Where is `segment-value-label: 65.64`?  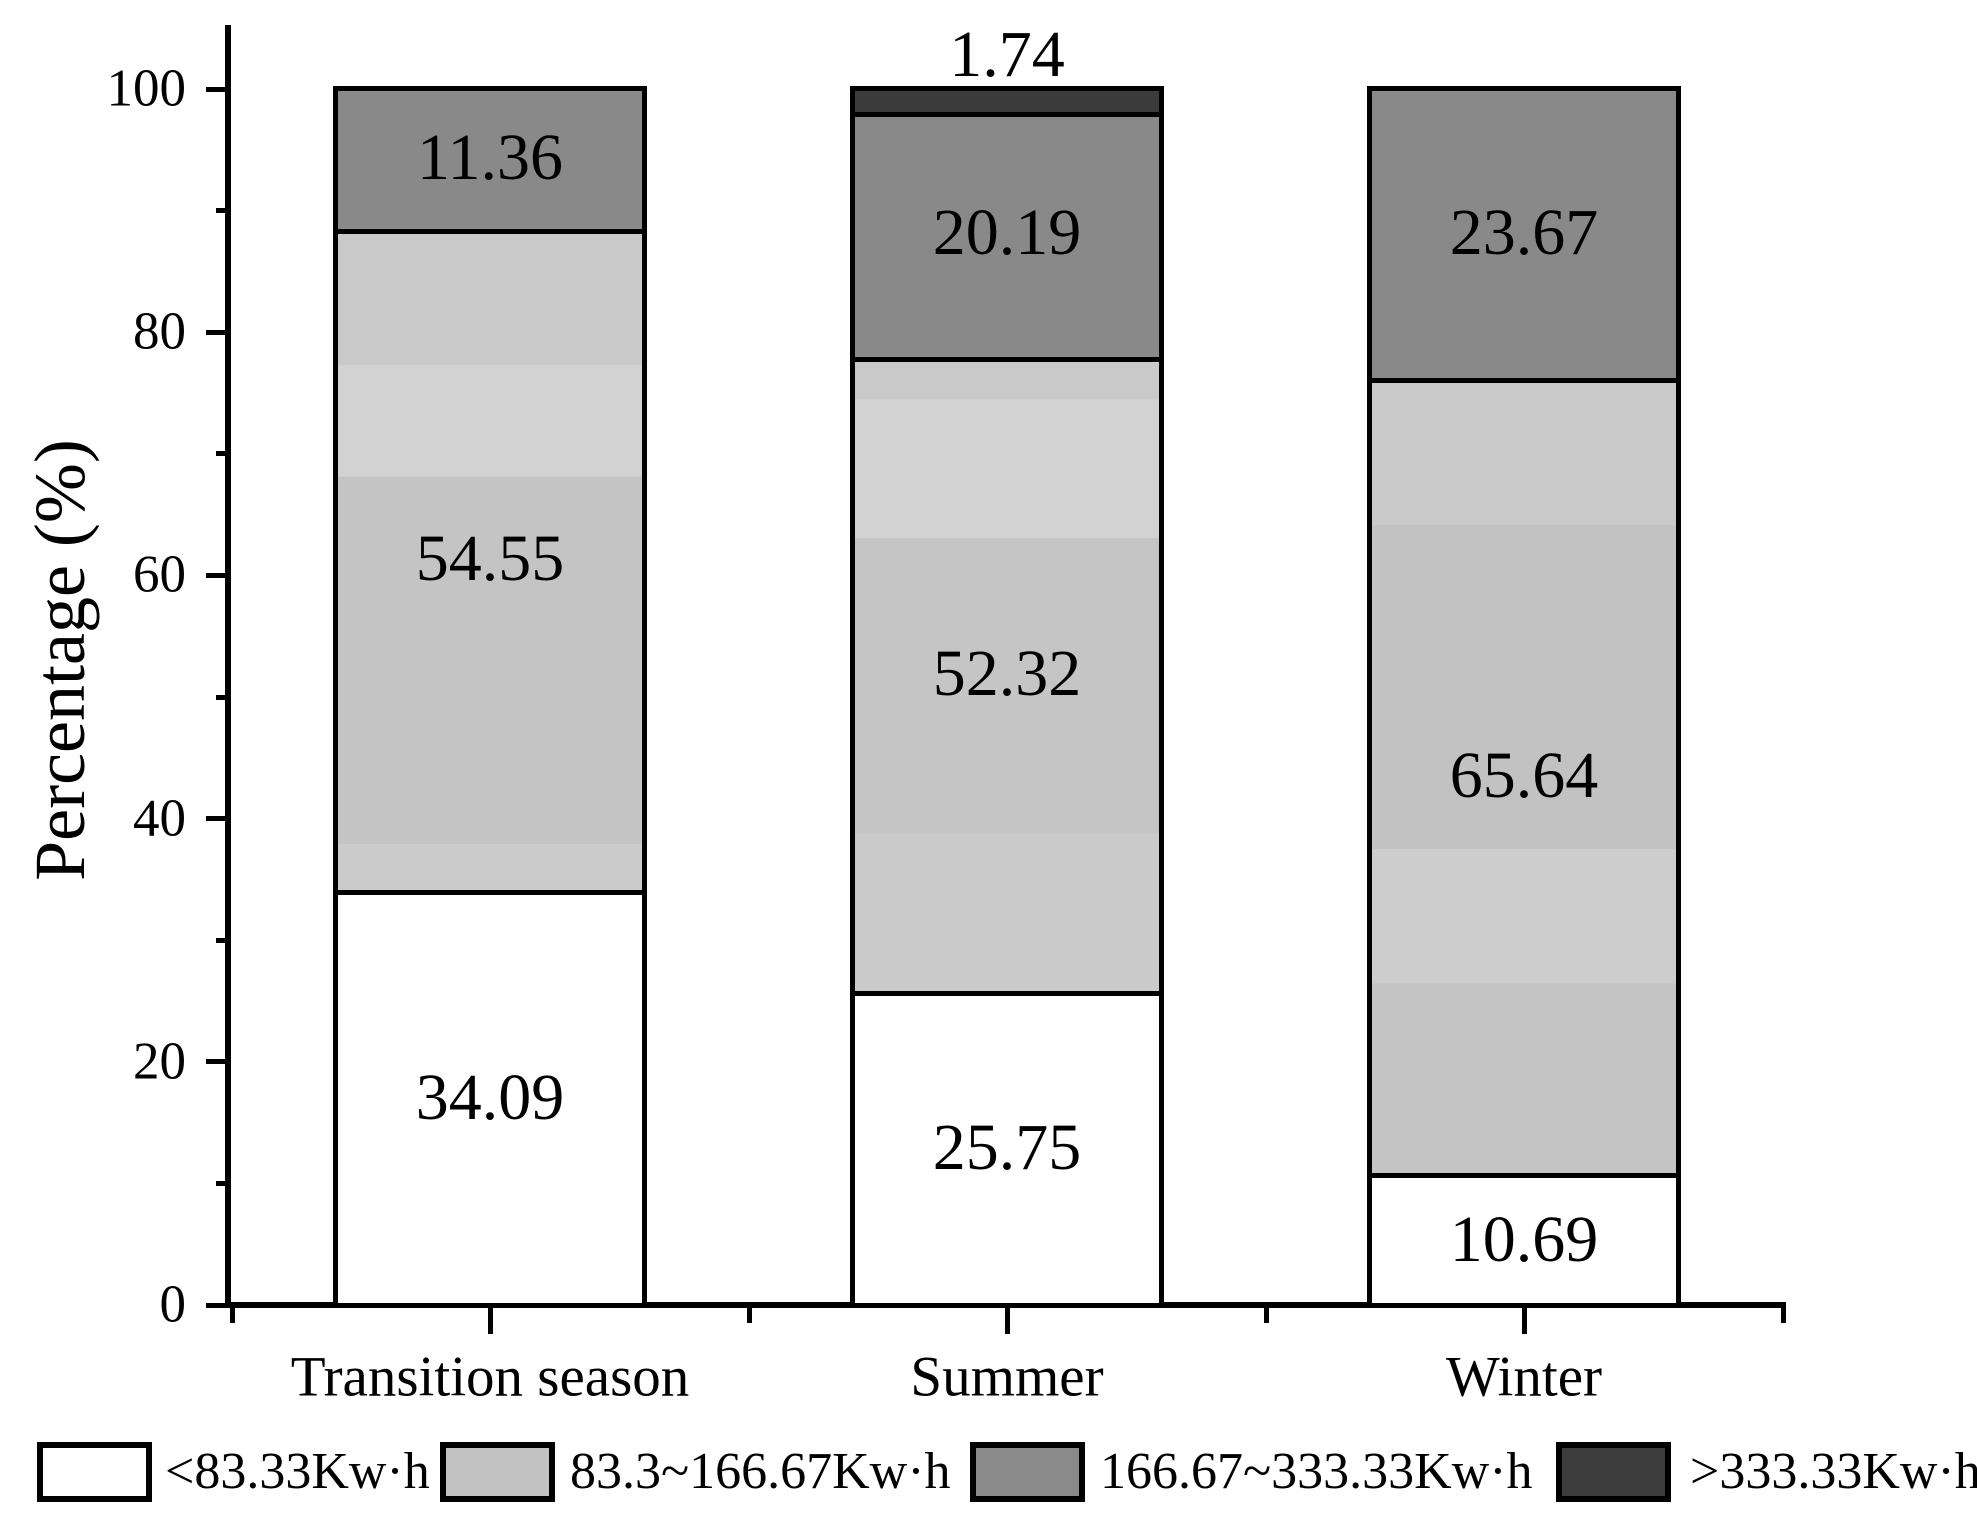
segment-value-label: 65.64 is located at coordinates (1524, 775).